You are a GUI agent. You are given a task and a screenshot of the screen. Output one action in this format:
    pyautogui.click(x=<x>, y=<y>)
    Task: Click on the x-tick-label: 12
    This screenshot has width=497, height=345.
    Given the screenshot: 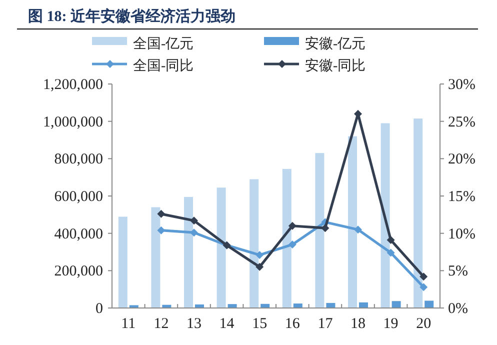 What is the action you would take?
    pyautogui.click(x=161, y=324)
    